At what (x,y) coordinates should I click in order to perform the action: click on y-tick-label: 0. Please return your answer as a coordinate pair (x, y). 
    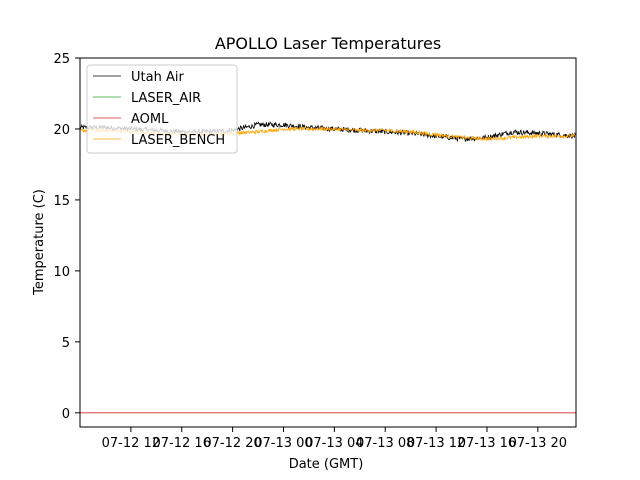
    Looking at the image, I should click on (66, 414).